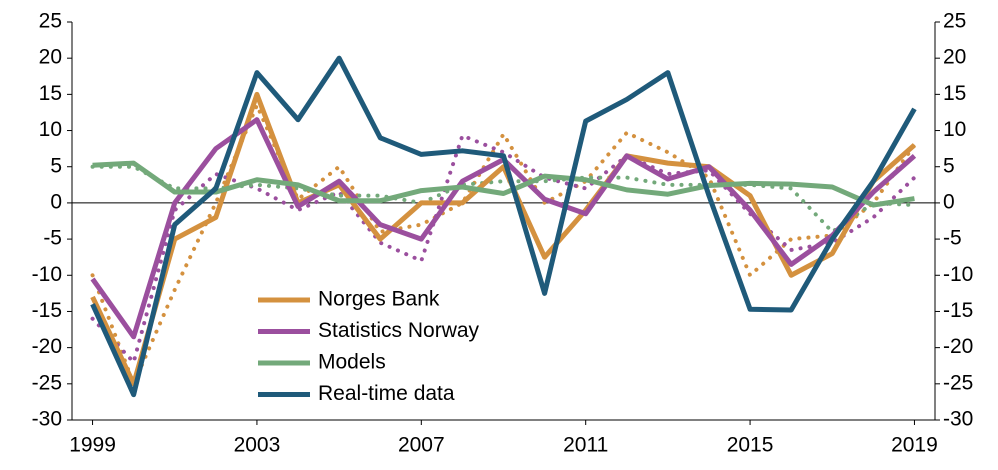 The width and height of the screenshot is (998, 470). Describe the element at coordinates (352, 362) in the screenshot. I see `legend-label: Models` at that location.